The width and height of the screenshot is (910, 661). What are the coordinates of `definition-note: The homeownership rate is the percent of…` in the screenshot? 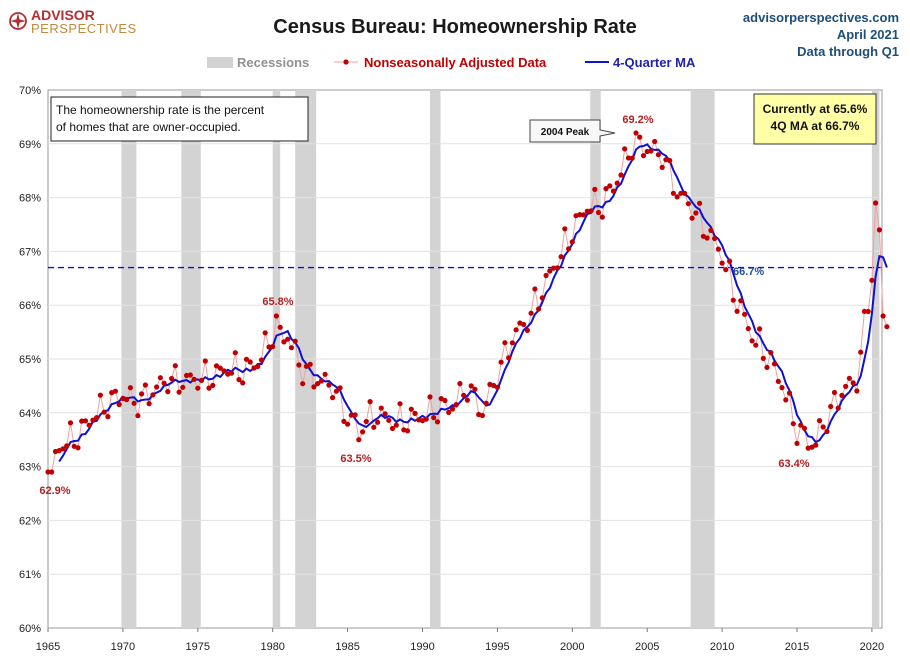 It's located at (179, 119).